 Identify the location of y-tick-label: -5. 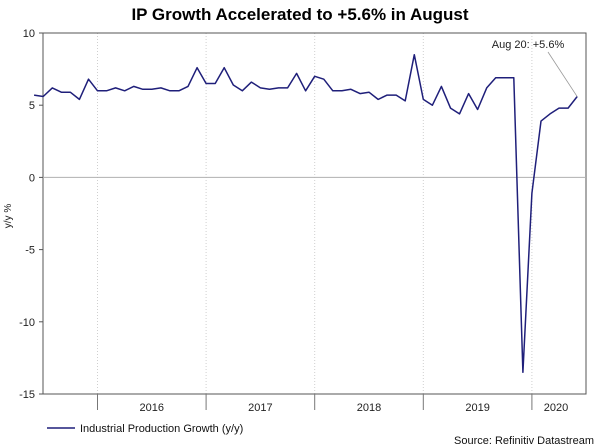
(30, 251).